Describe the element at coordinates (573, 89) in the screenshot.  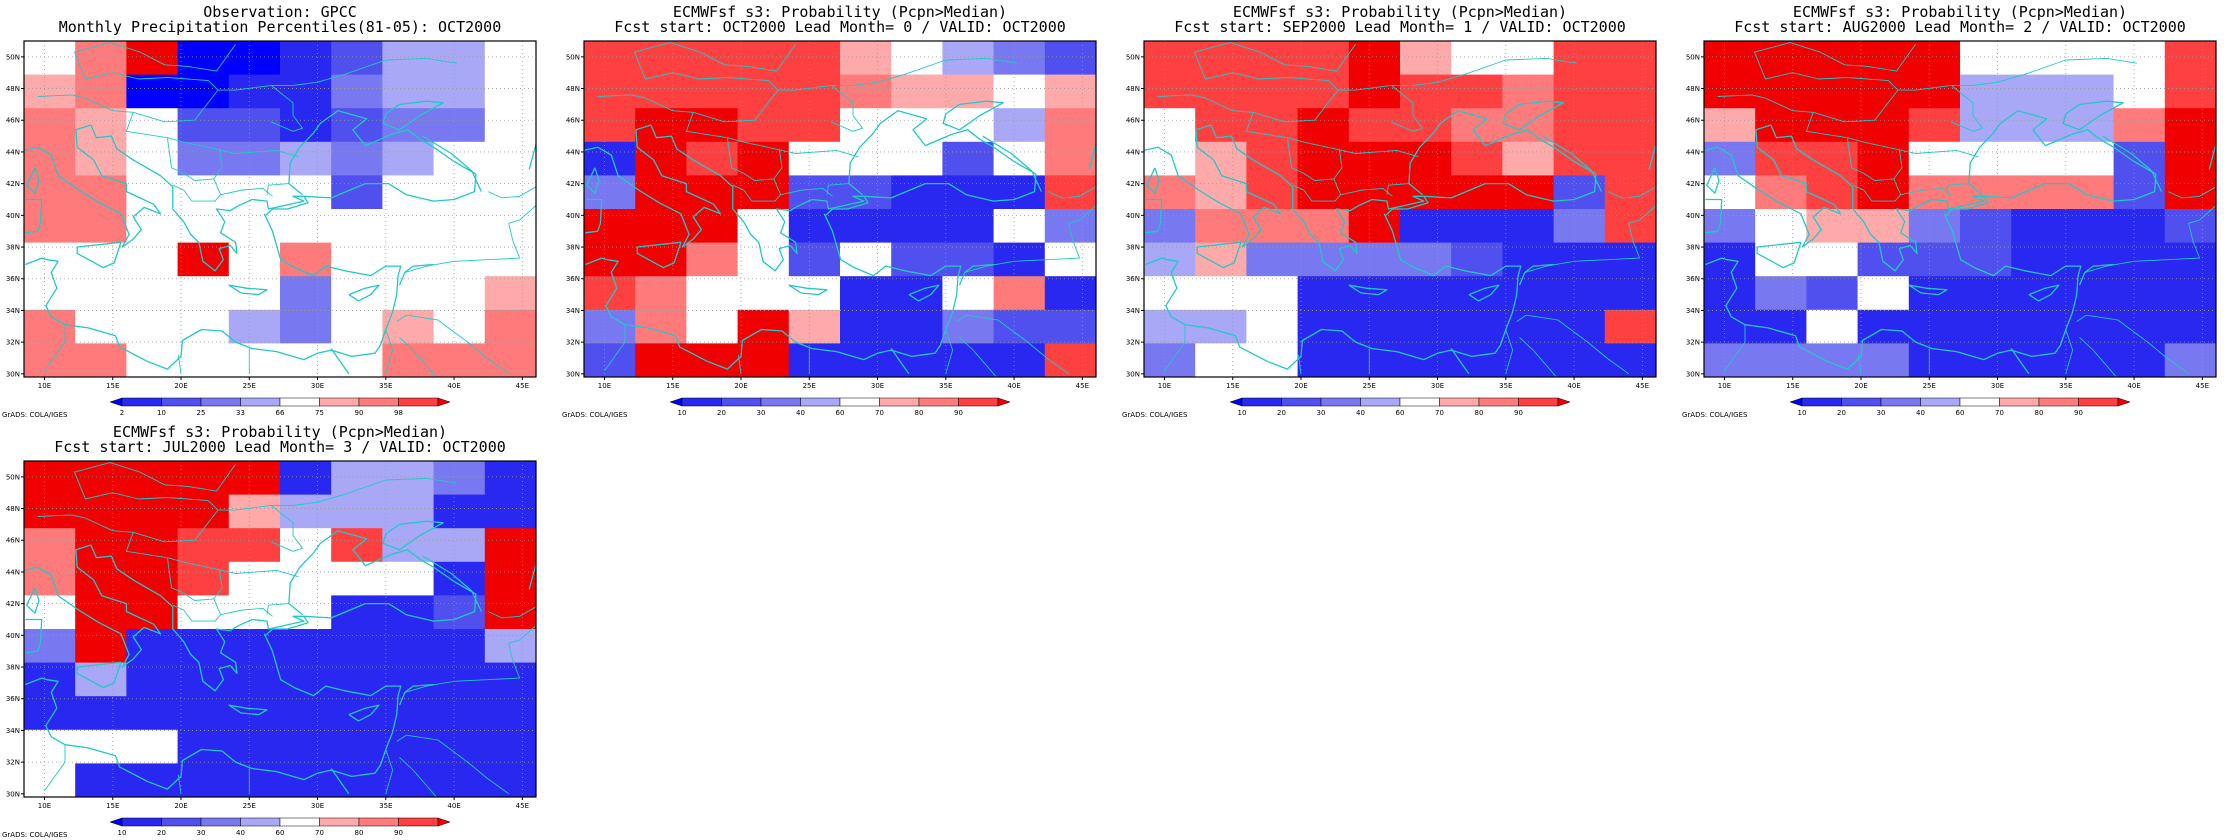
I see `latitude-label: 48N` at that location.